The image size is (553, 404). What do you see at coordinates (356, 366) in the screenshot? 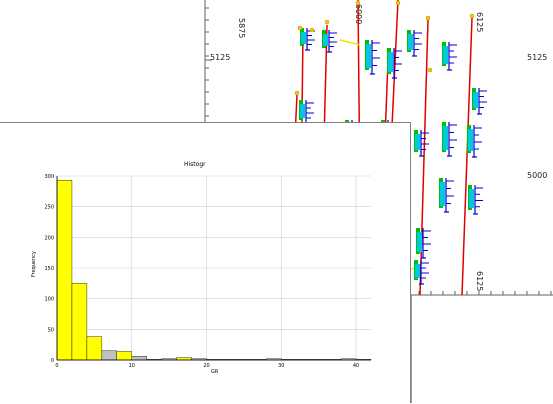
I see `x-tick-label: 40` at bounding box center [356, 366].